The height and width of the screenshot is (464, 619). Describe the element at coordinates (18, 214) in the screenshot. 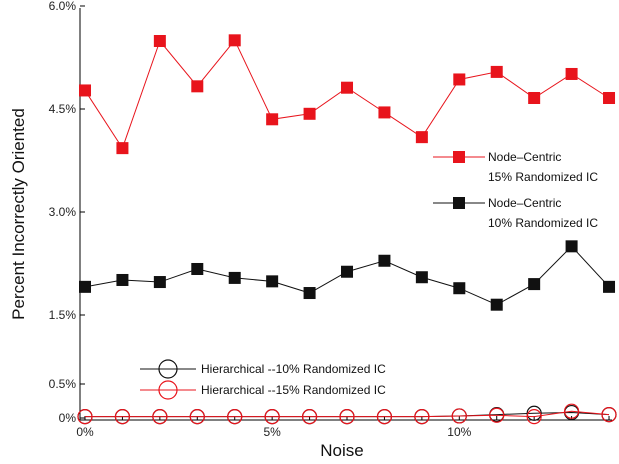

I see `y-axis-title: Percent Incorrectly Oriented` at that location.